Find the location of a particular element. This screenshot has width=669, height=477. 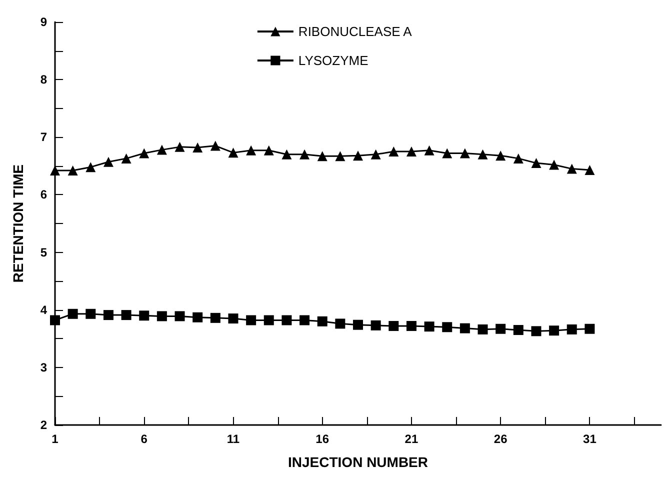

x-tick-label: 26 is located at coordinates (501, 439).